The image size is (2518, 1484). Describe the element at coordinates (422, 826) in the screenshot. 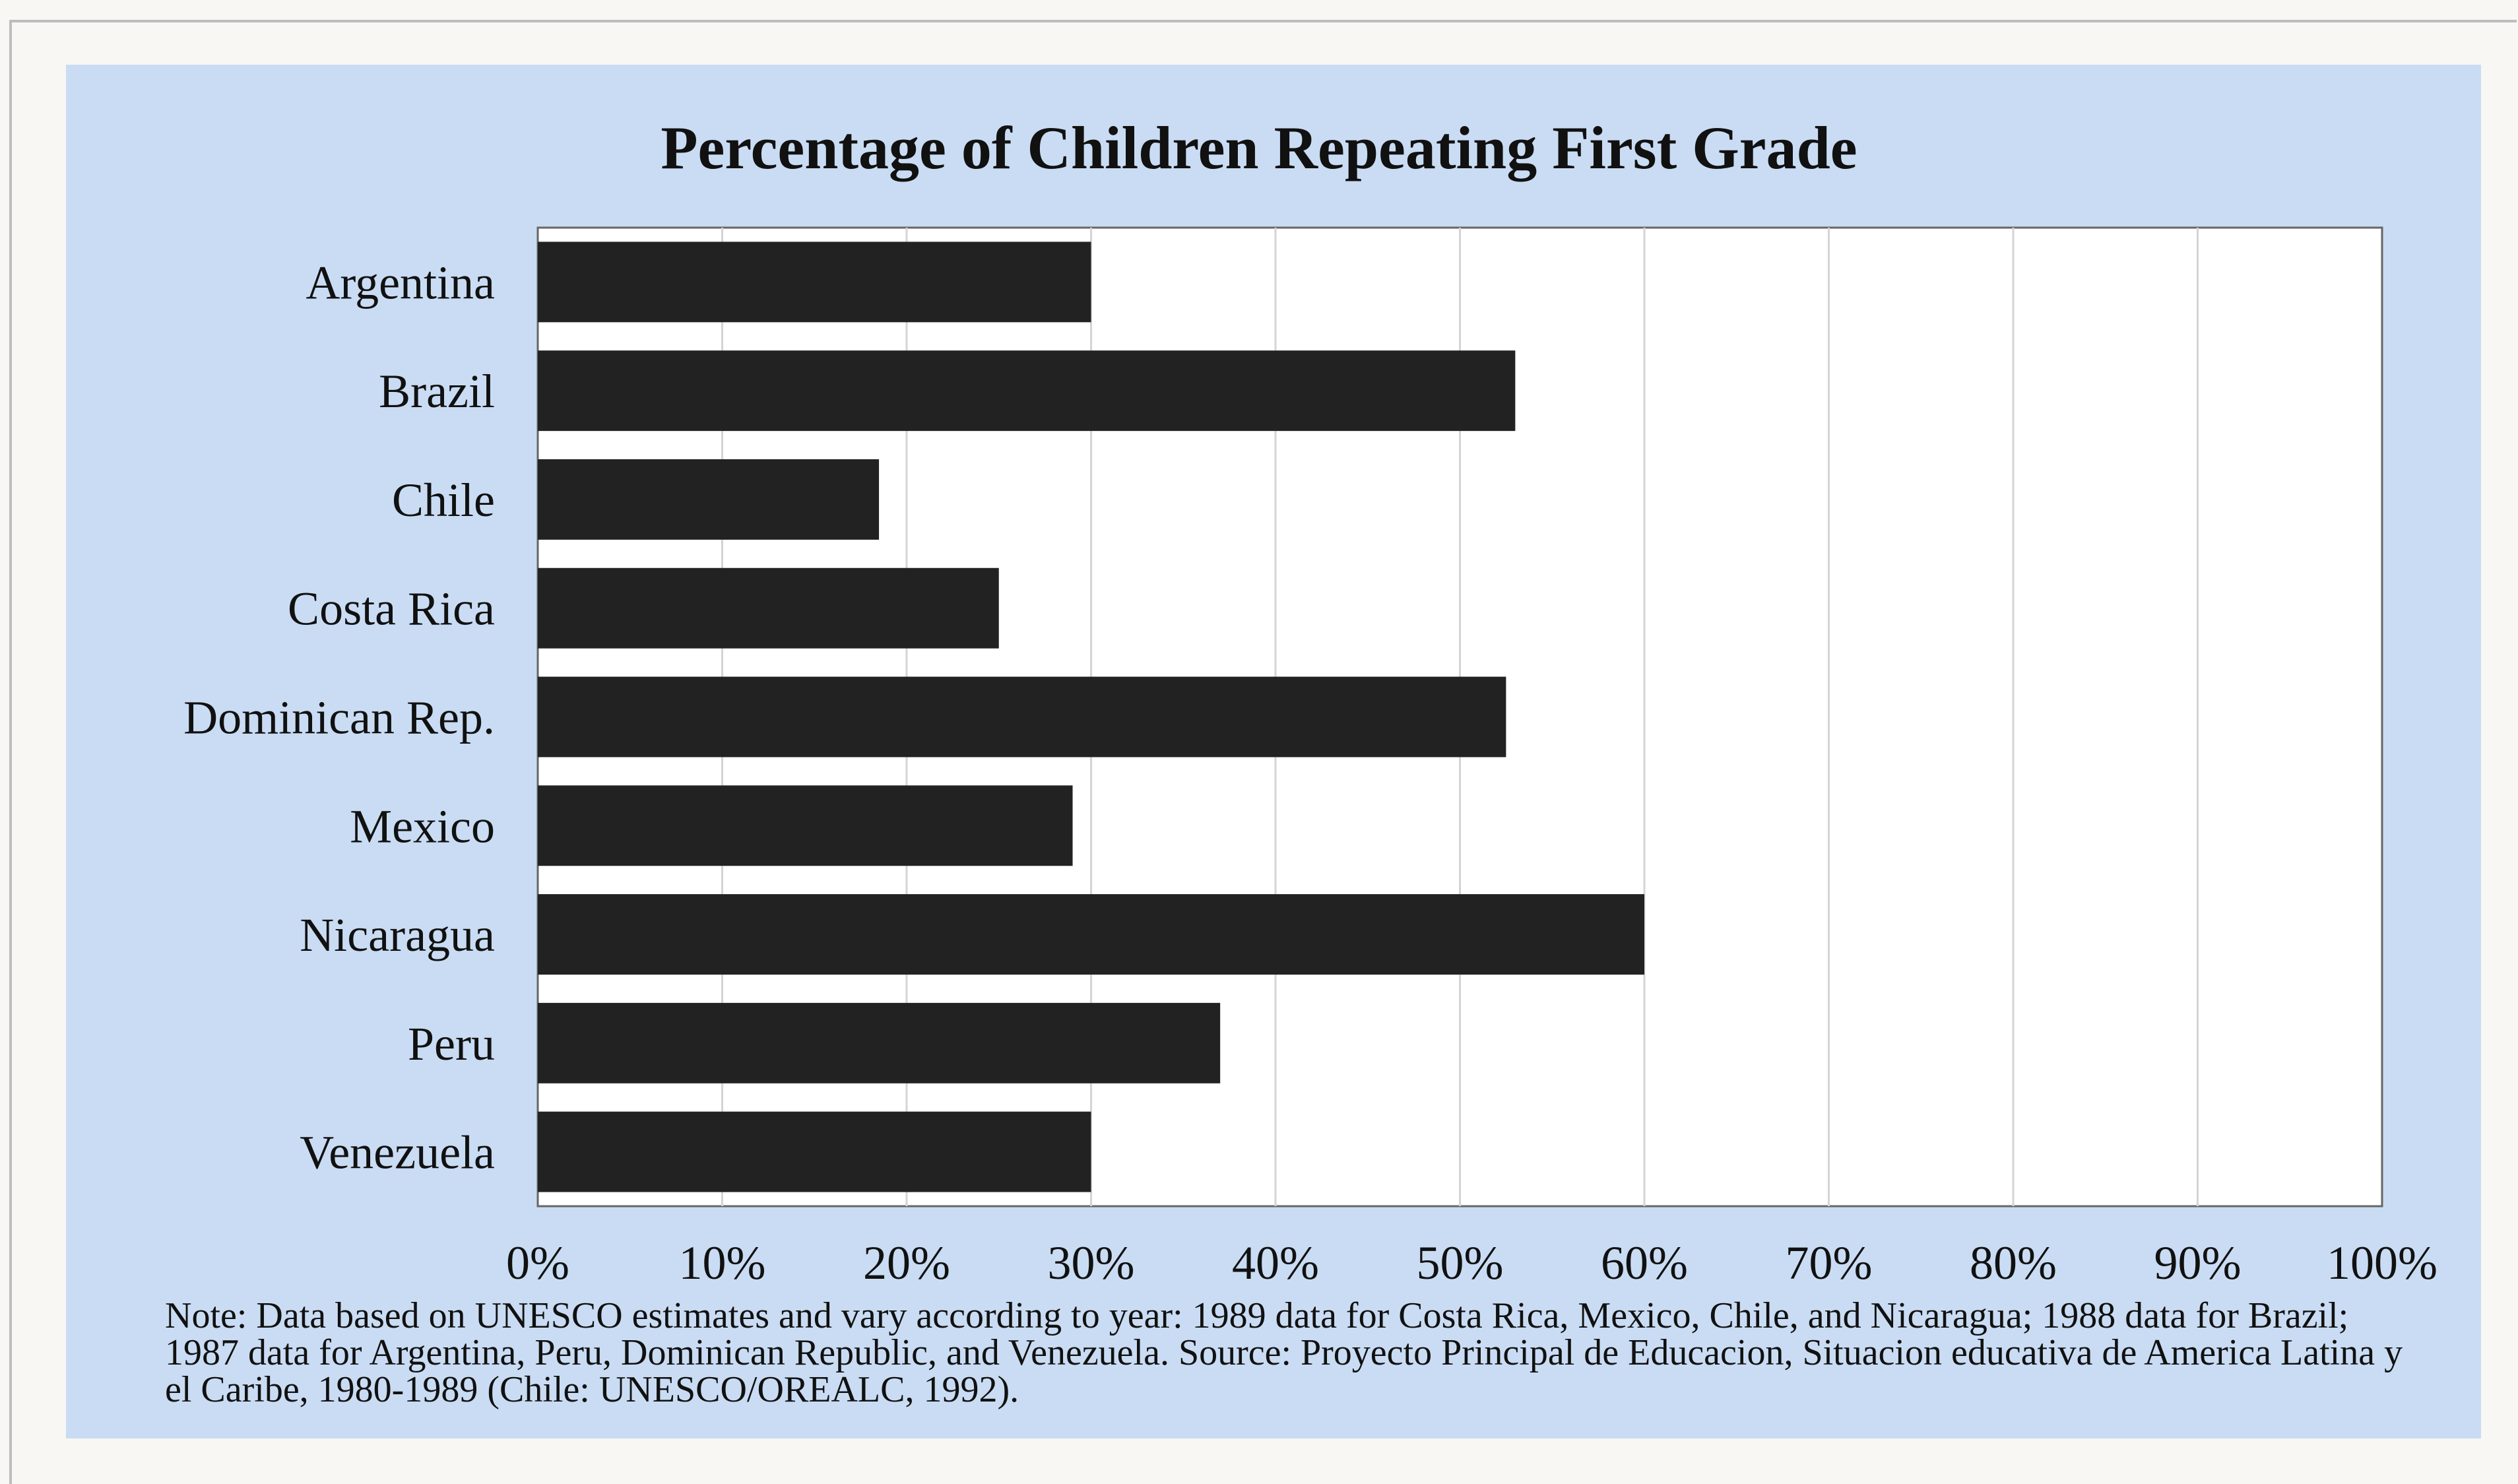

I see `category-label: Mexico` at that location.